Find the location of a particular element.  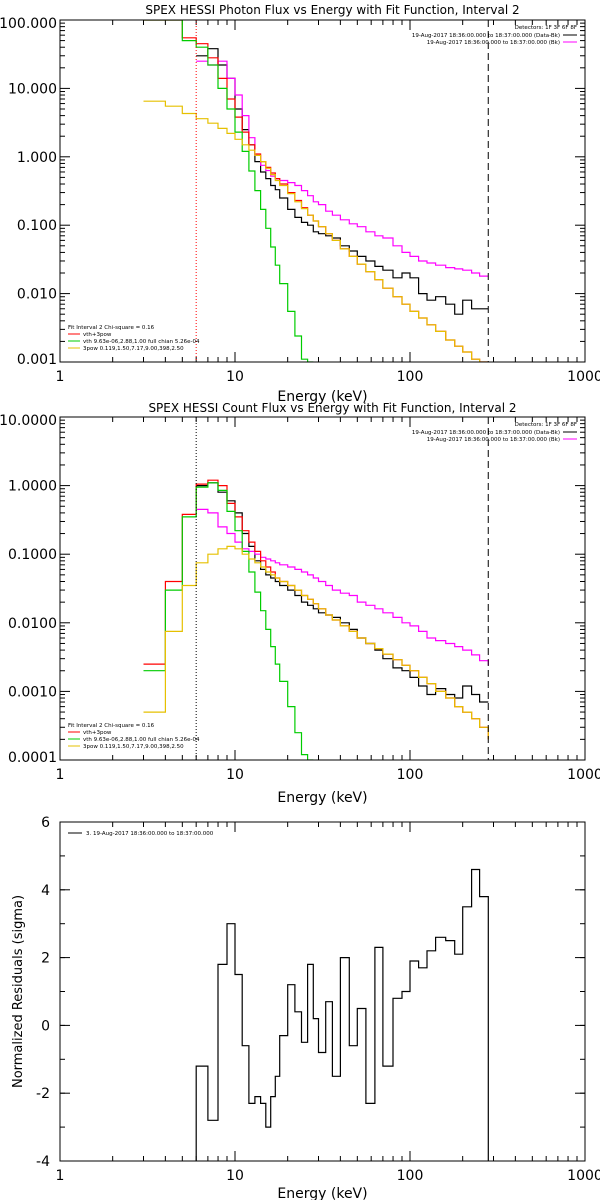

y-tick-label: 0.0001 is located at coordinates (32, 758).